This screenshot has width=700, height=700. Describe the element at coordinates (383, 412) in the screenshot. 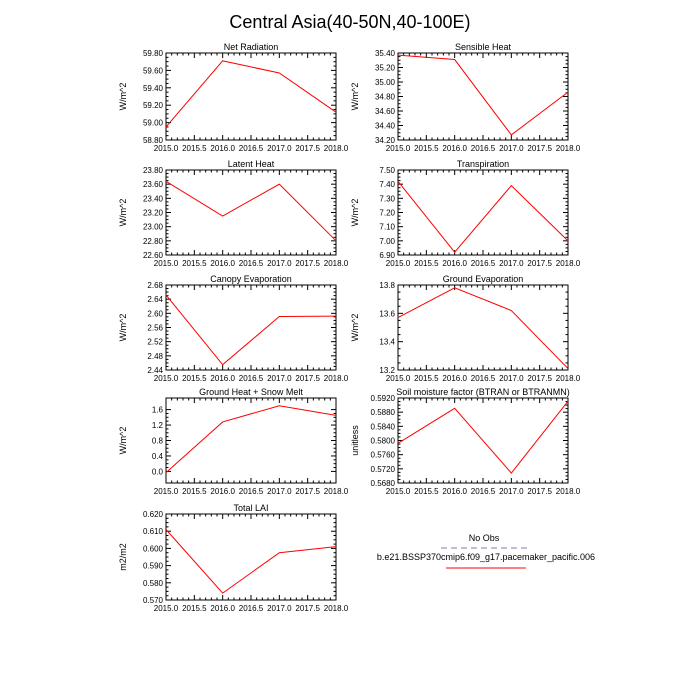

I see `y-tick-label: 0.5880` at that location.